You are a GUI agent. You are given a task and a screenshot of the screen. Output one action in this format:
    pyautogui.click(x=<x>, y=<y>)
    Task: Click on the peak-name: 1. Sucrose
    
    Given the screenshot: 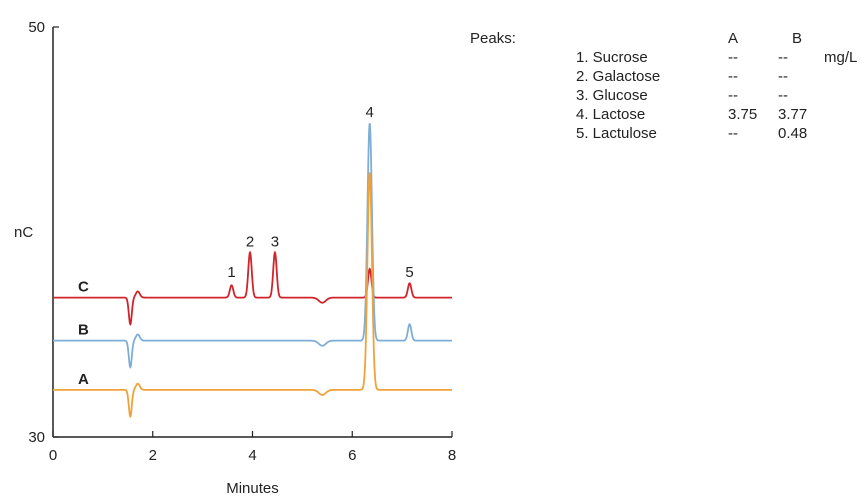 What is the action you would take?
    pyautogui.click(x=612, y=57)
    